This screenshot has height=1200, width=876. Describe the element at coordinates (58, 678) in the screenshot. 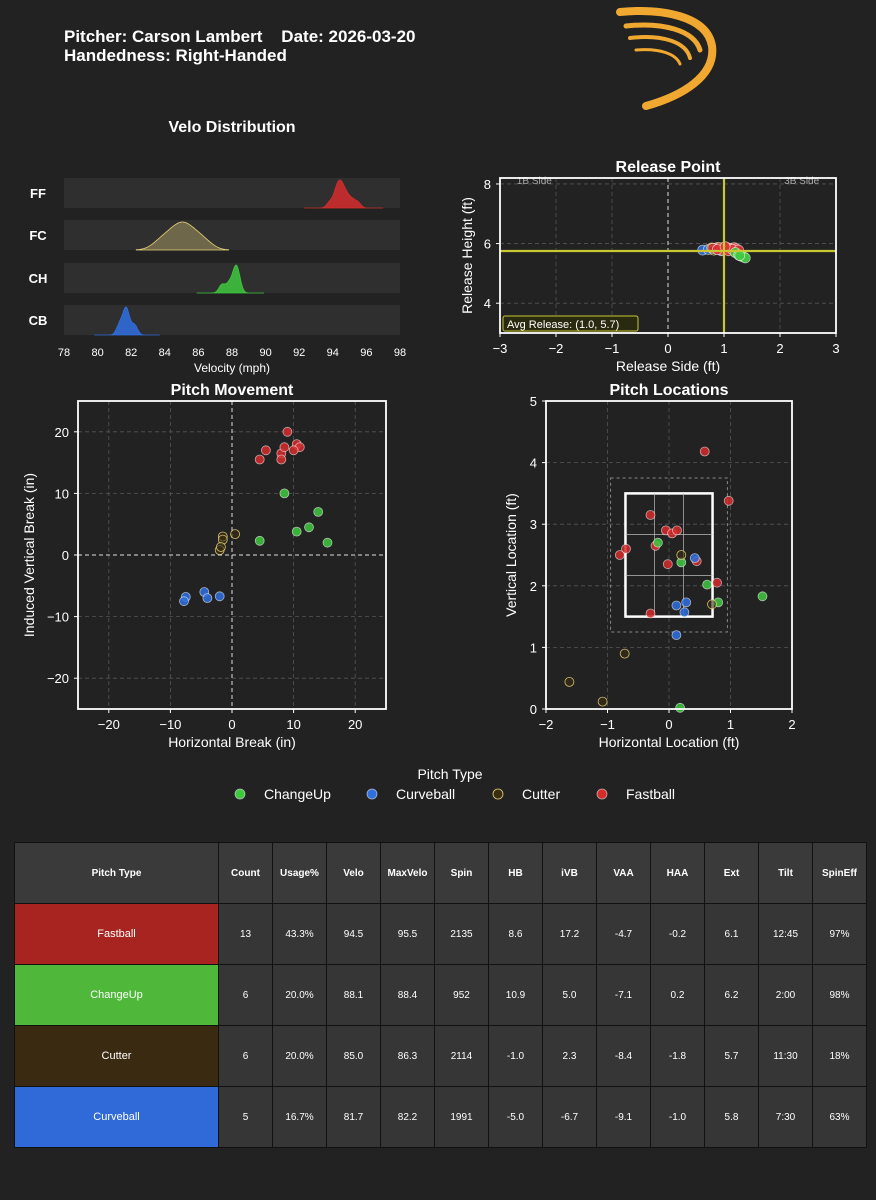

I see `movement-ytick--20: −20` at that location.